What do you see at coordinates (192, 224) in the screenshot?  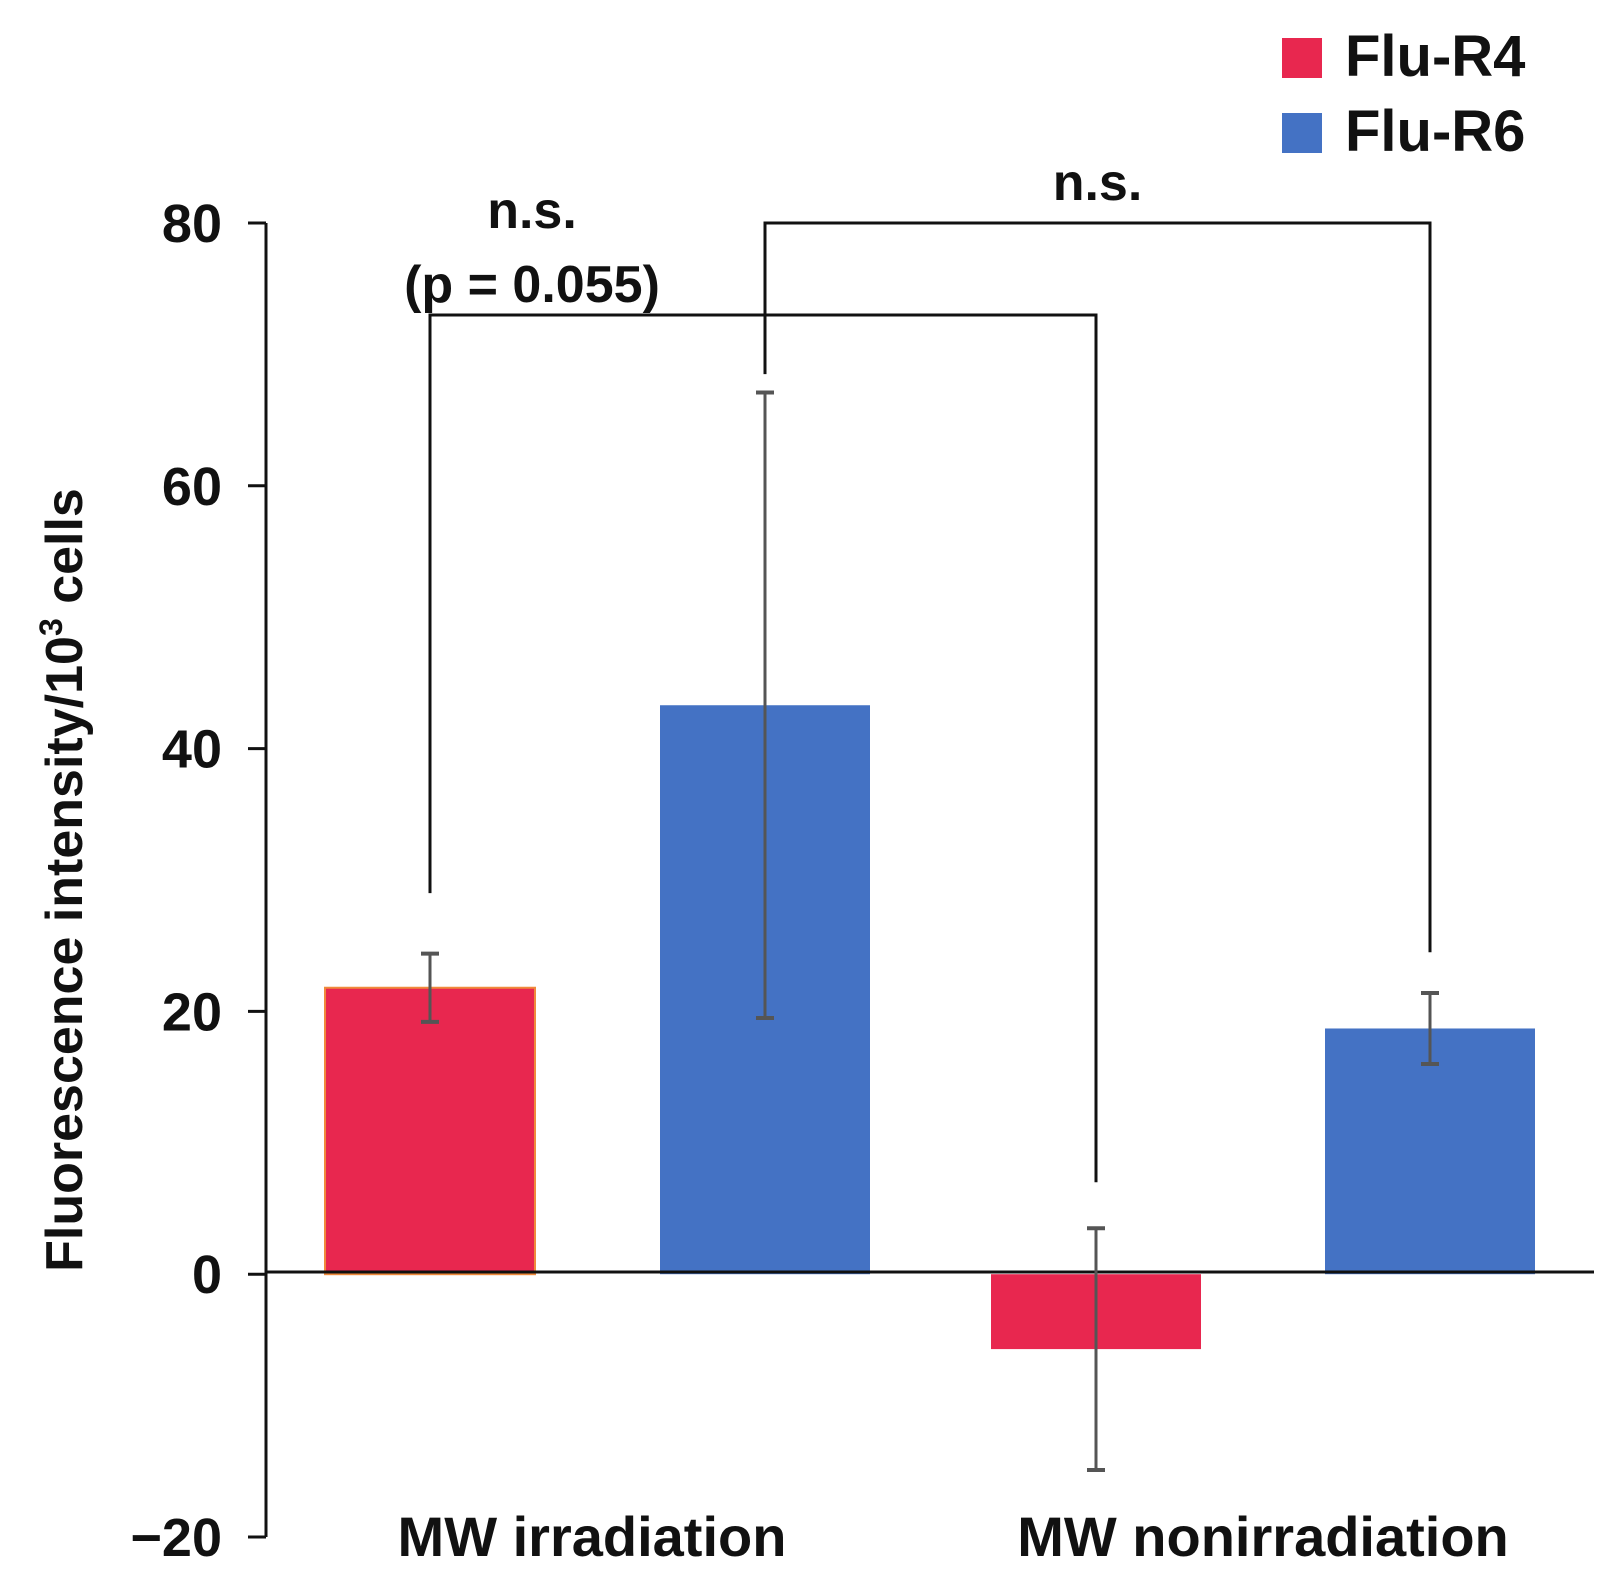 I see `y-tick-label: 80` at bounding box center [192, 224].